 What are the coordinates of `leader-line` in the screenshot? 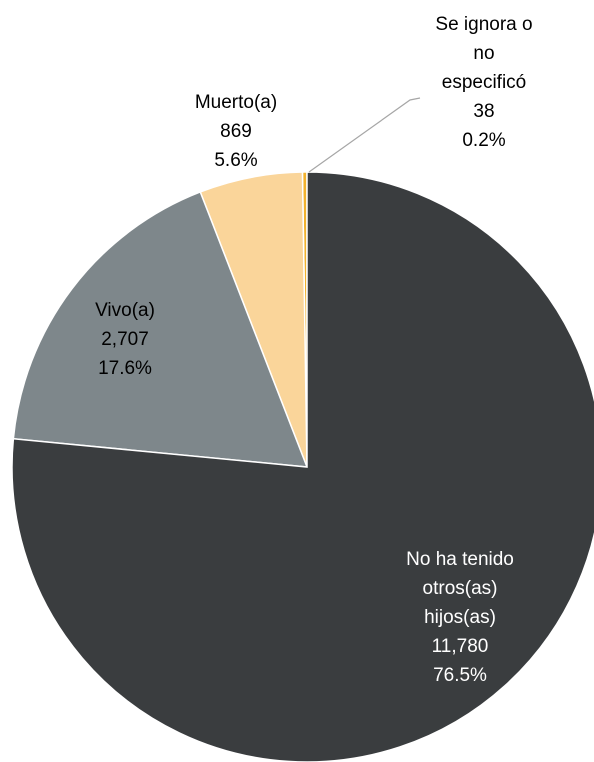 It's located at (364, 135).